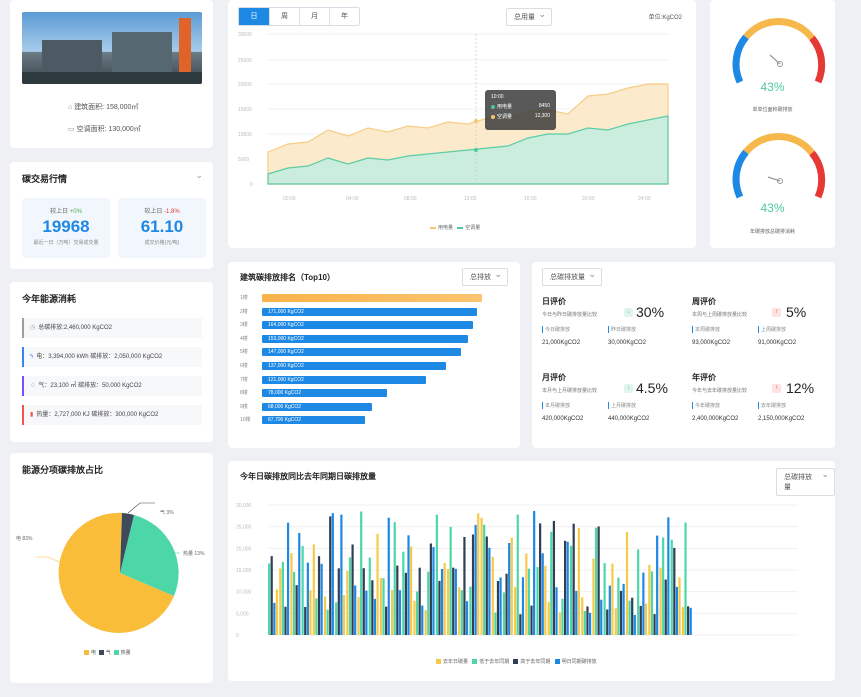  I want to click on tab-year: 年, so click(344, 16).